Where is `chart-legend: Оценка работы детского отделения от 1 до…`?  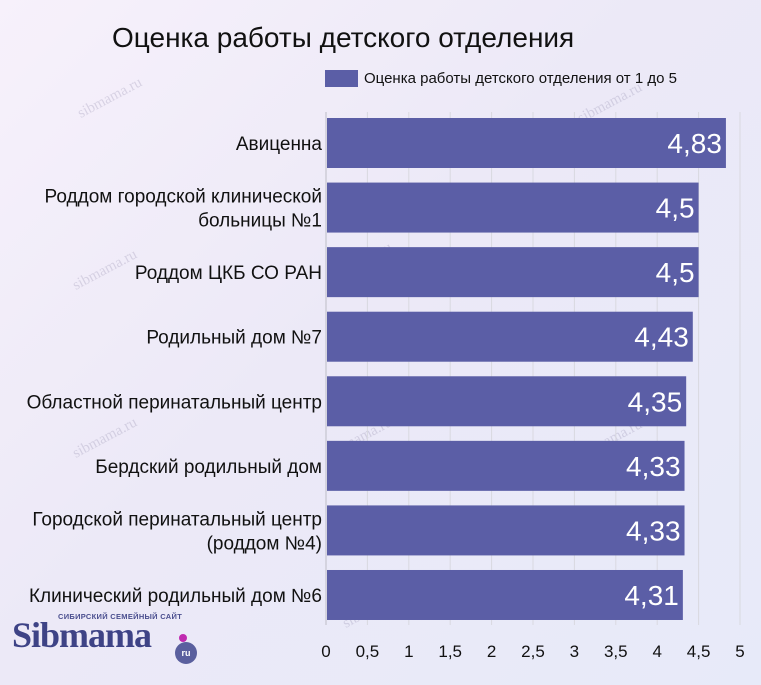 chart-legend: Оценка работы детского отделения от 1 до… is located at coordinates (501, 78).